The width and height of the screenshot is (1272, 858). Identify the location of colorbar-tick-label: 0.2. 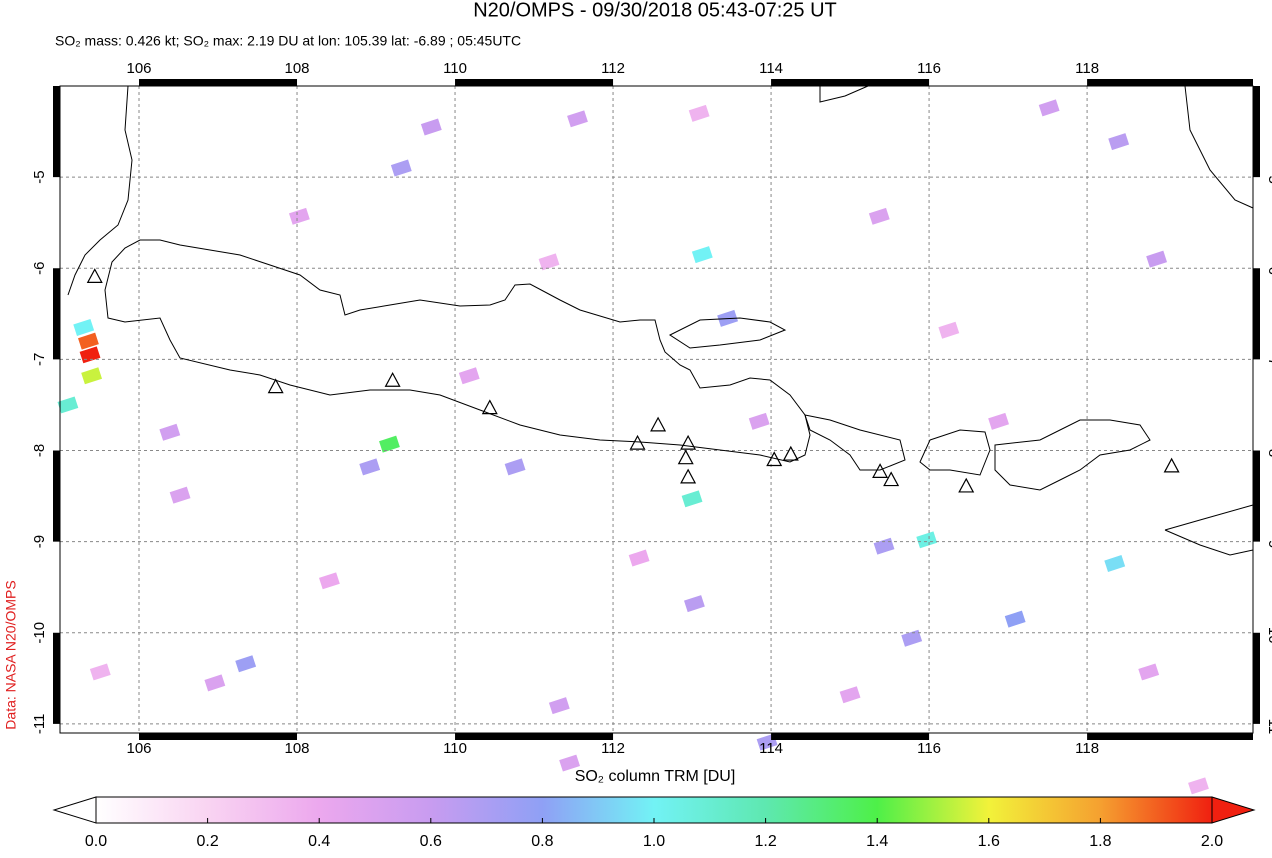
(207, 841).